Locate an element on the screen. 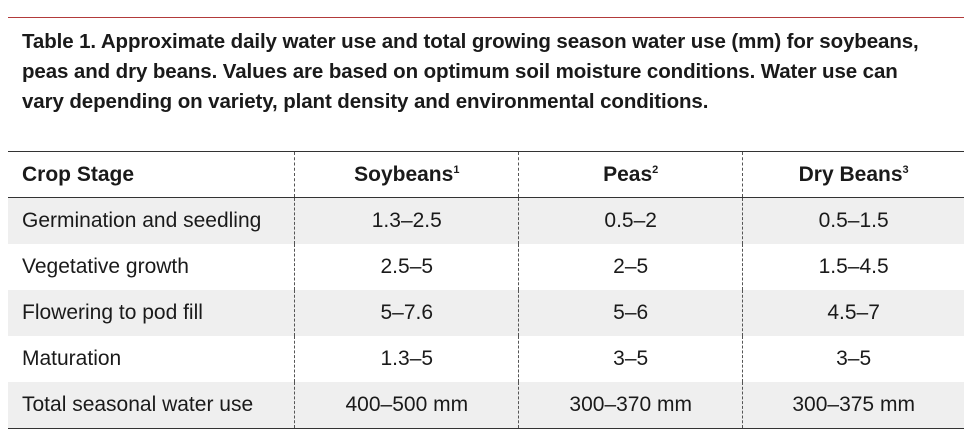 The height and width of the screenshot is (446, 968). header-peas: Peas2 is located at coordinates (630, 174).